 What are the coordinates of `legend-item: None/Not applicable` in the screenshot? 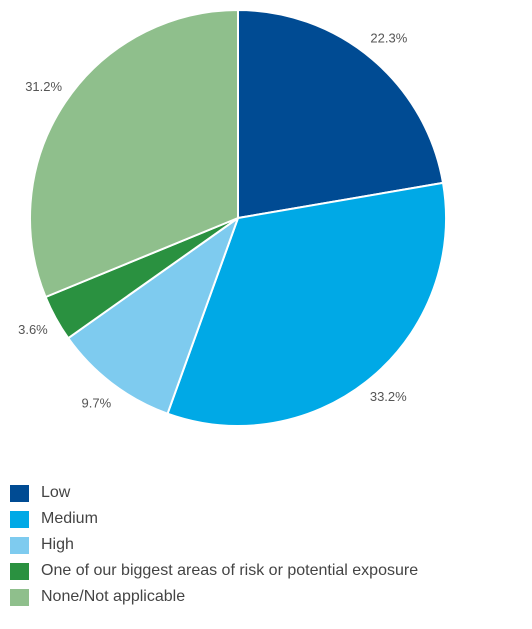 It's located at (270, 597).